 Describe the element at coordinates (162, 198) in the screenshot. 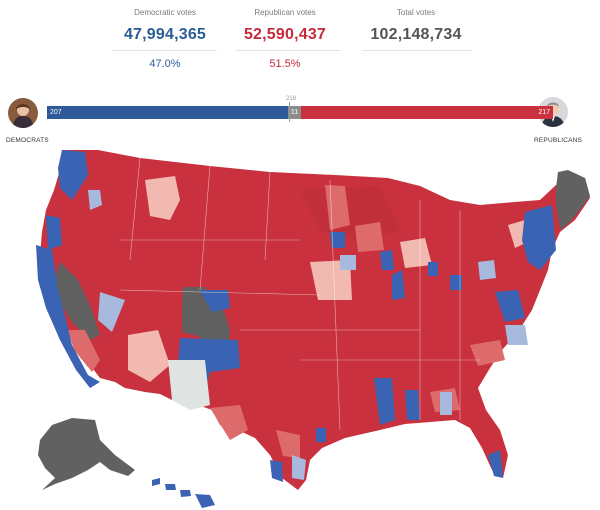

I see `light-red-mt` at that location.